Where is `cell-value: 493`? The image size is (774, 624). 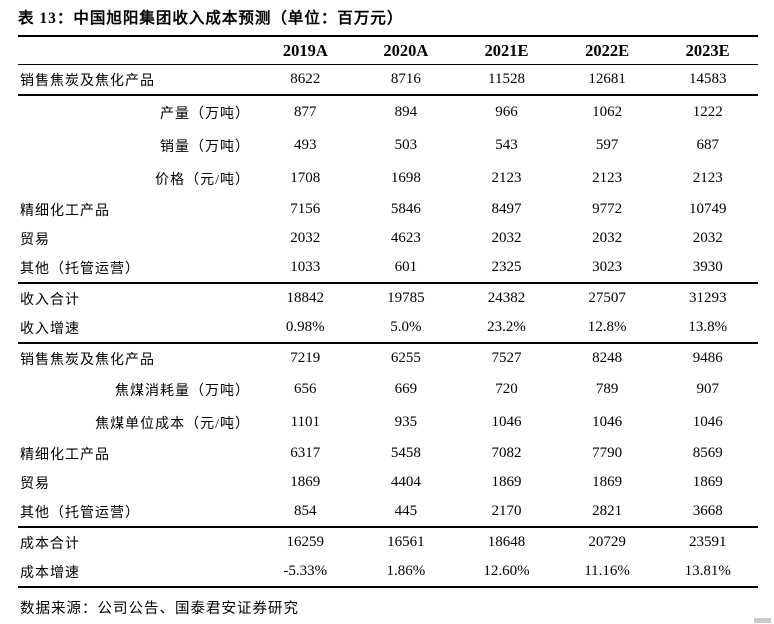
cell-value: 493 is located at coordinates (305, 145).